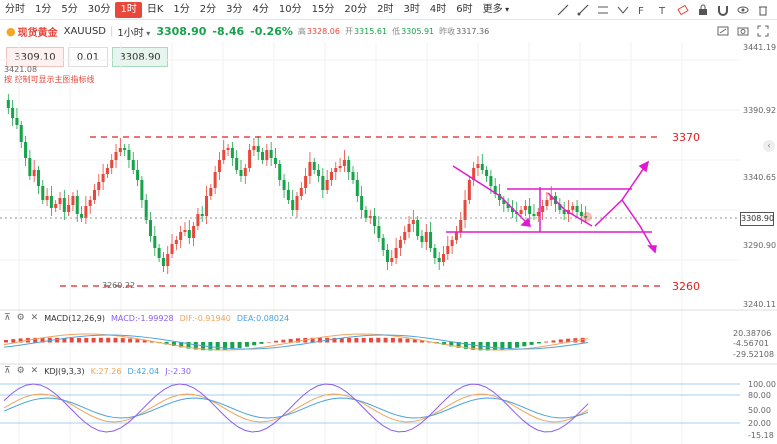 The height and width of the screenshot is (444, 777). I want to click on timeframe-tab-17: 更多, so click(496, 10).